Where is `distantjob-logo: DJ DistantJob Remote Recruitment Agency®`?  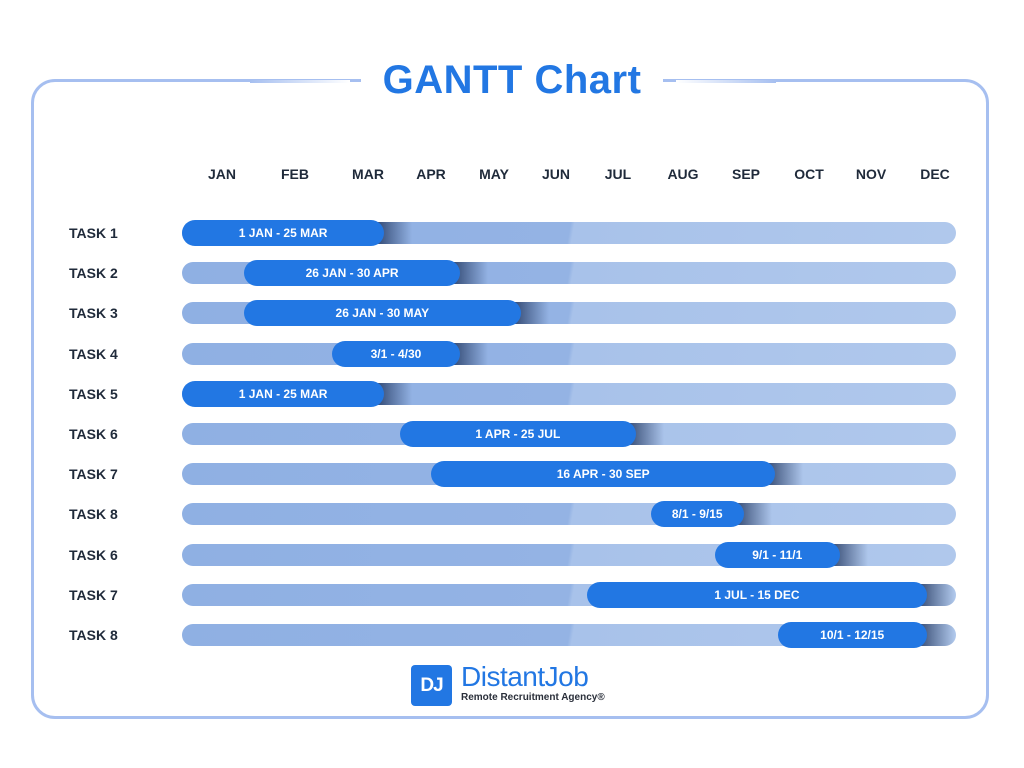
distantjob-logo: DJ DistantJob Remote Recruitment Agency® is located at coordinates (516, 684).